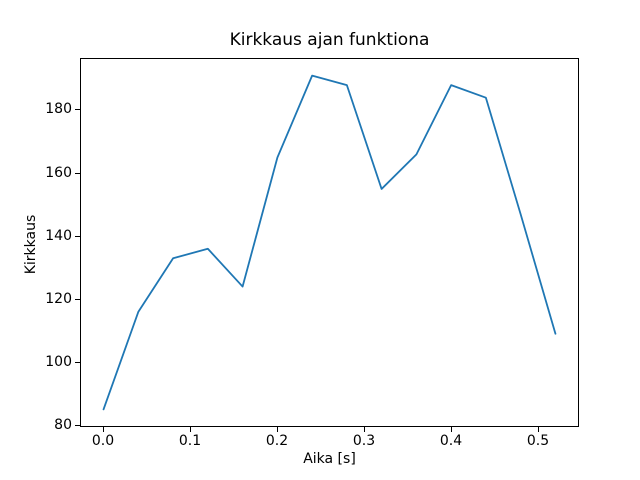  Describe the element at coordinates (58, 173) in the screenshot. I see `y-tick-label: 160` at that location.